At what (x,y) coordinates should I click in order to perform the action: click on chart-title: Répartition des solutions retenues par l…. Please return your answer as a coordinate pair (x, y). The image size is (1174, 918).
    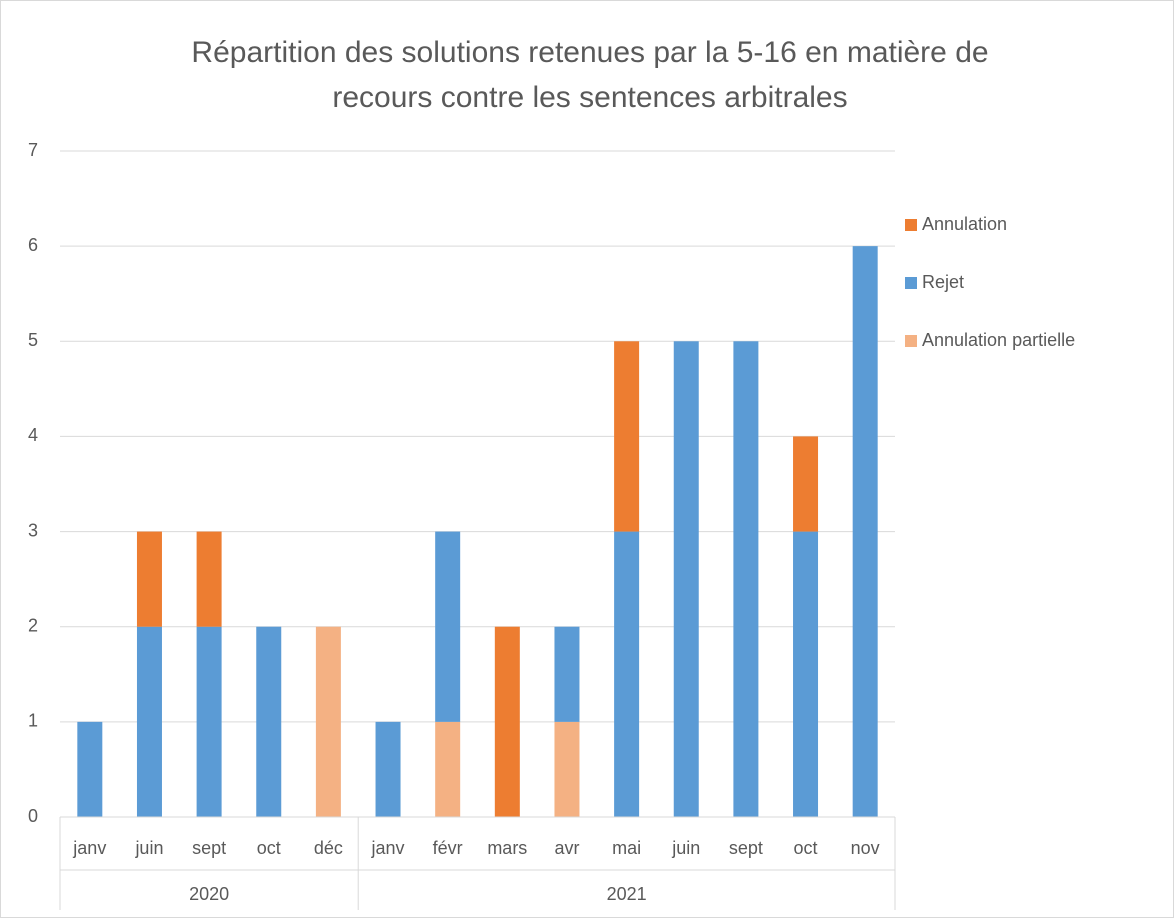
    Looking at the image, I should click on (590, 75).